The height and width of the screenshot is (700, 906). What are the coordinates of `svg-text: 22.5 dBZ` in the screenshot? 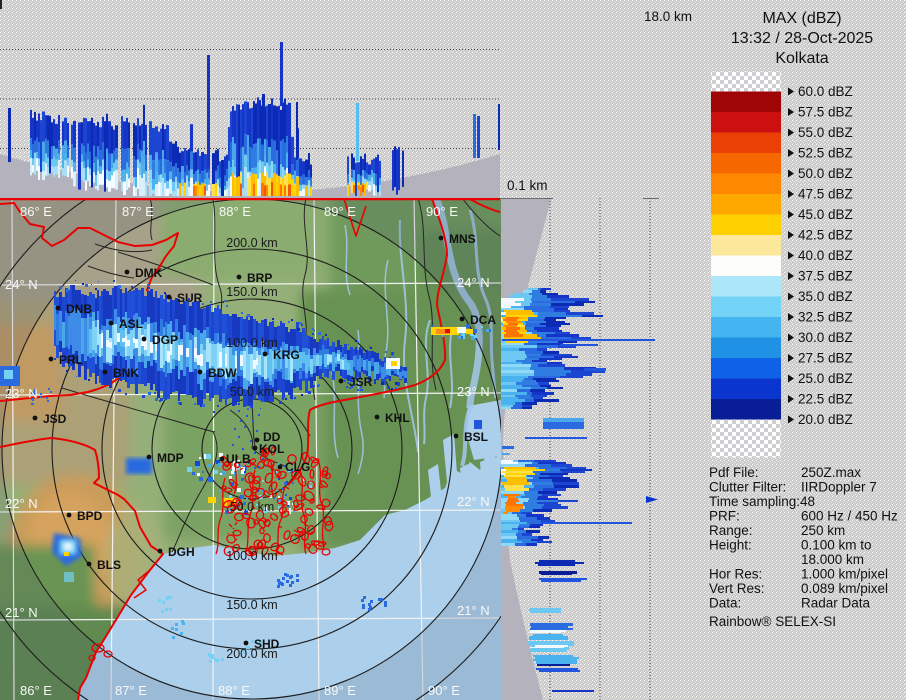 It's located at (825, 399).